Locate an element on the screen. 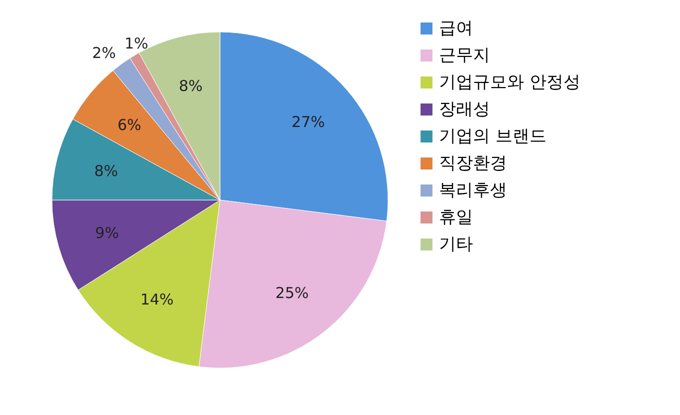  legend-label: 기업규모와 안정성 is located at coordinates (509, 82).